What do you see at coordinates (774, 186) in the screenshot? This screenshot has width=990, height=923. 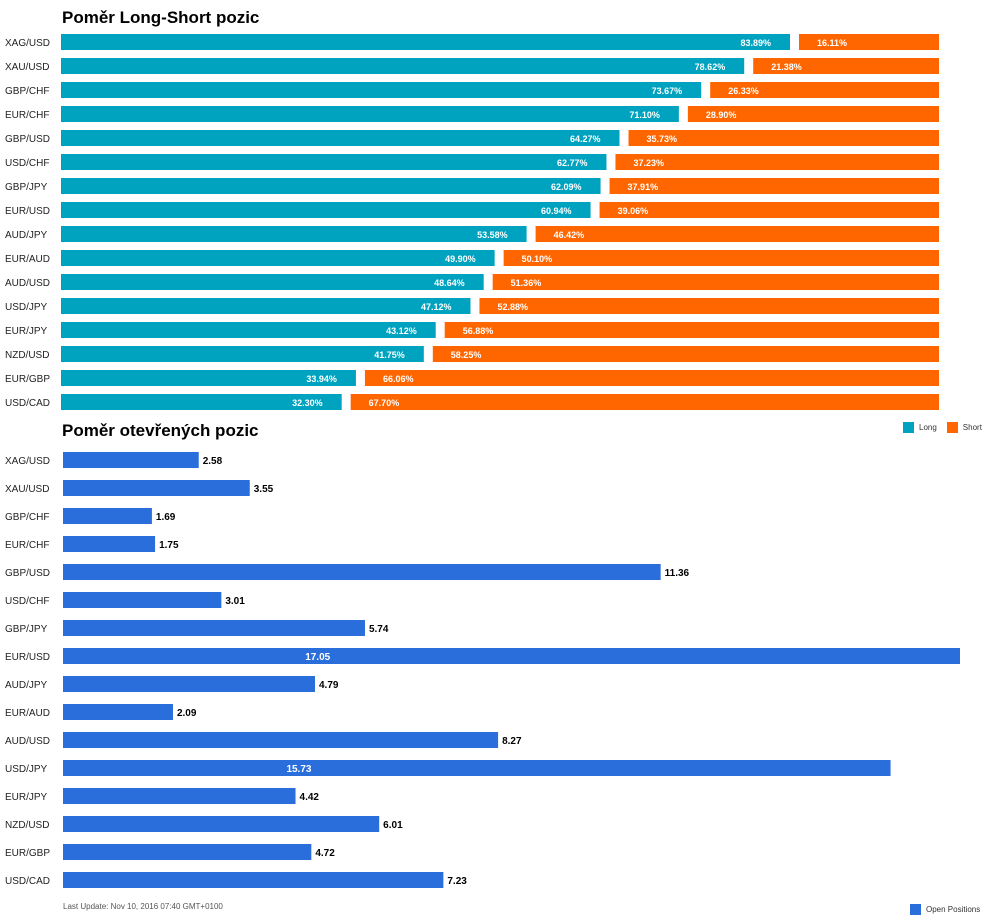 I see `short-bar-gbp-jpy` at bounding box center [774, 186].